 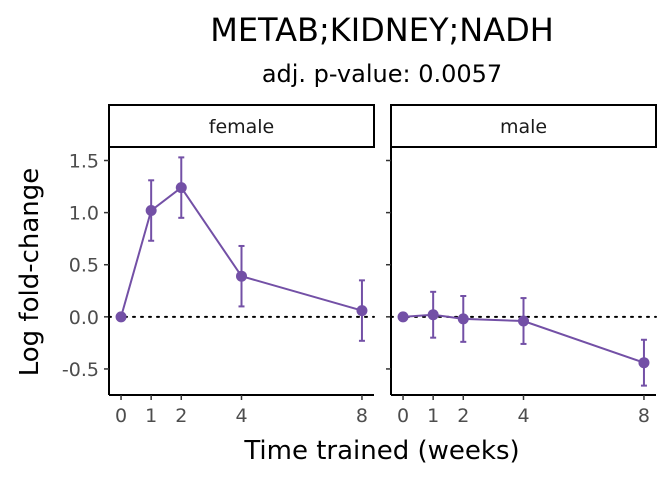 I want to click on facet-strip-label: male, so click(x=523, y=127).